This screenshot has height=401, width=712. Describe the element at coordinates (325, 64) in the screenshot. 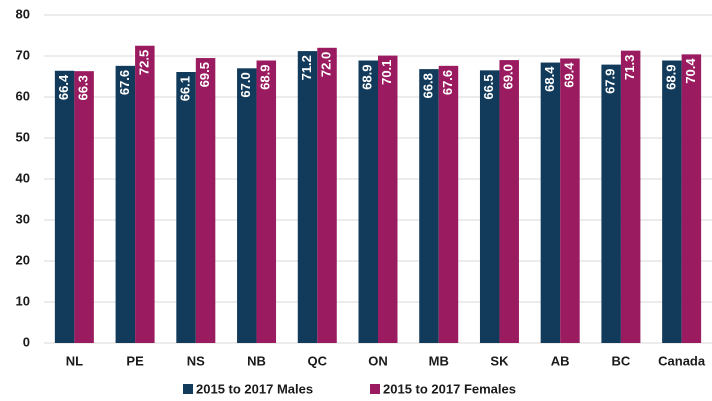

I see `value-label: 72.0` at that location.